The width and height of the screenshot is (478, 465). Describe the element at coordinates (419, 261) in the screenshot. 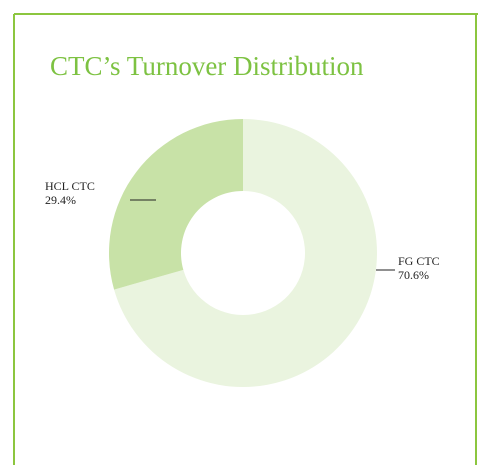

I see `slice-label: FG CTC` at that location.